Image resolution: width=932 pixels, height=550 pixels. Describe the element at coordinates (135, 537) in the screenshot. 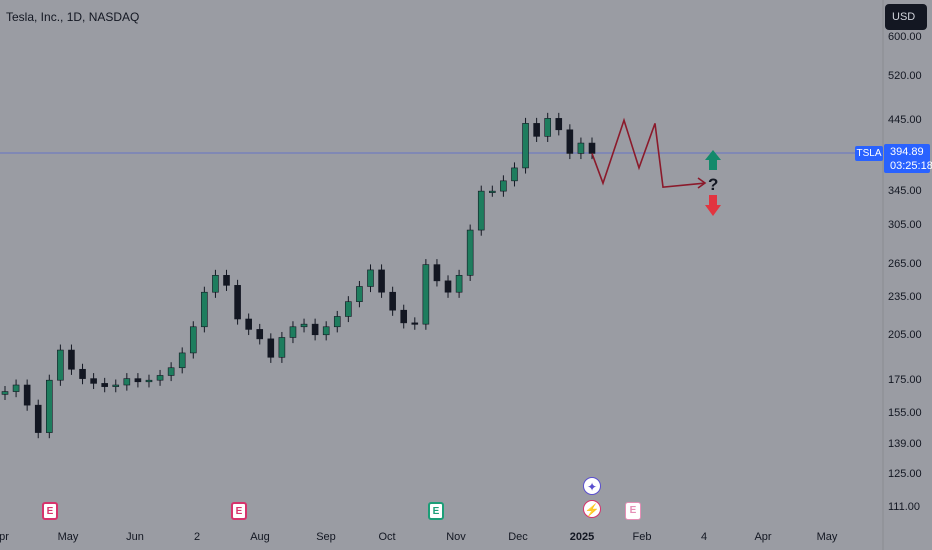

I see `x-tick-label: Jun` at that location.